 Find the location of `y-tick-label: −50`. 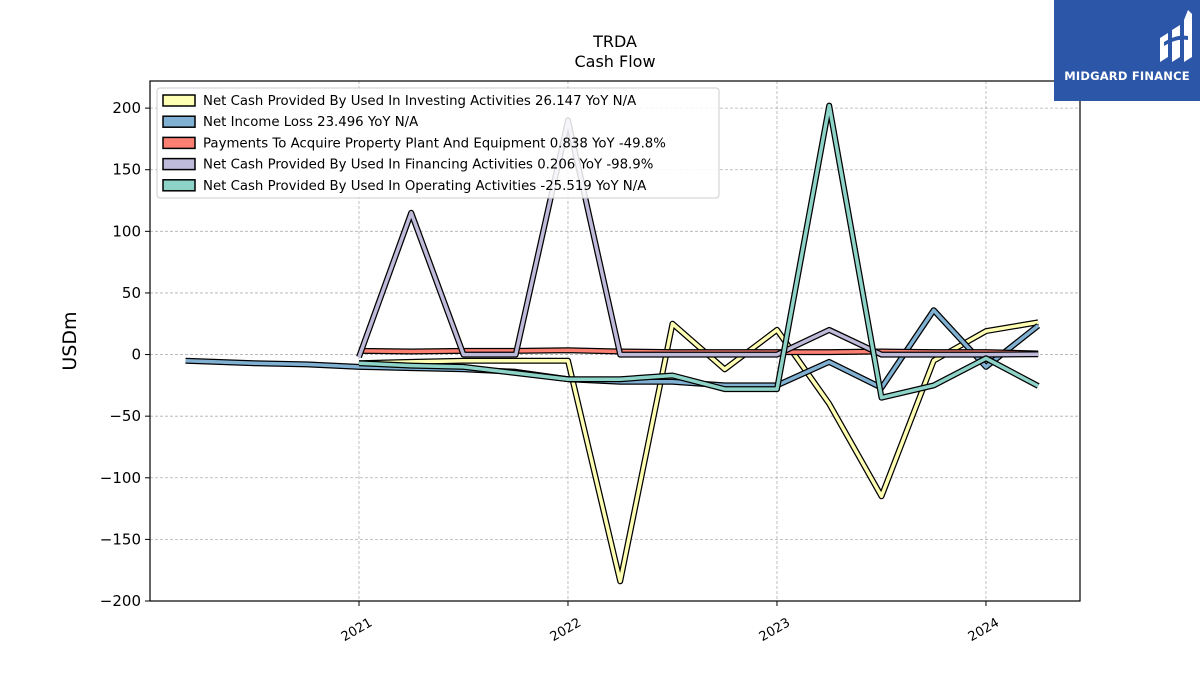

y-tick-label: −50 is located at coordinates (125, 416).